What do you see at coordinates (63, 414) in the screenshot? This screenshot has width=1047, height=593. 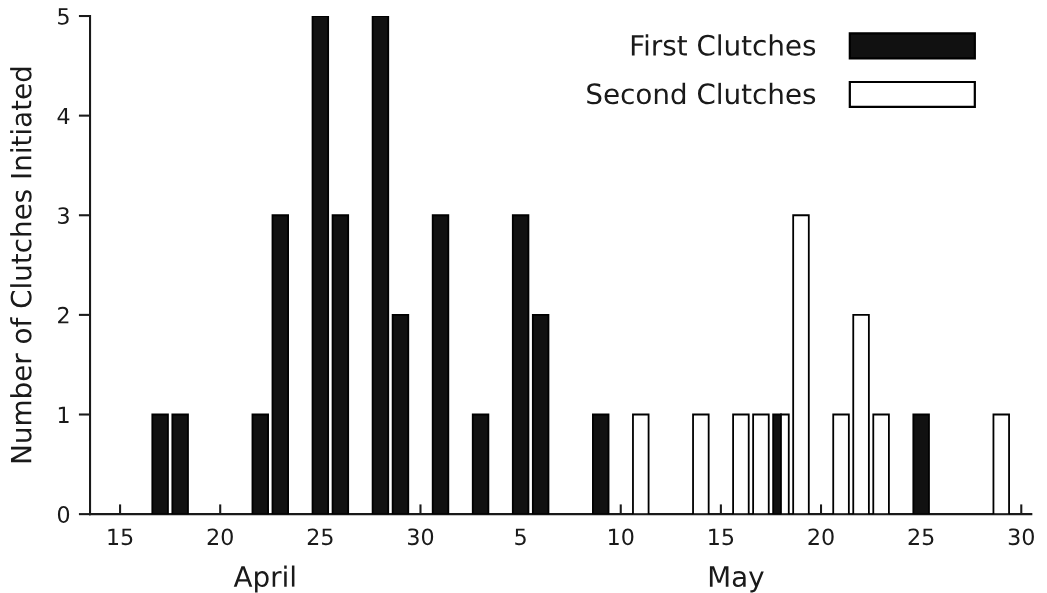 I see `y-tick-label: 1` at bounding box center [63, 414].